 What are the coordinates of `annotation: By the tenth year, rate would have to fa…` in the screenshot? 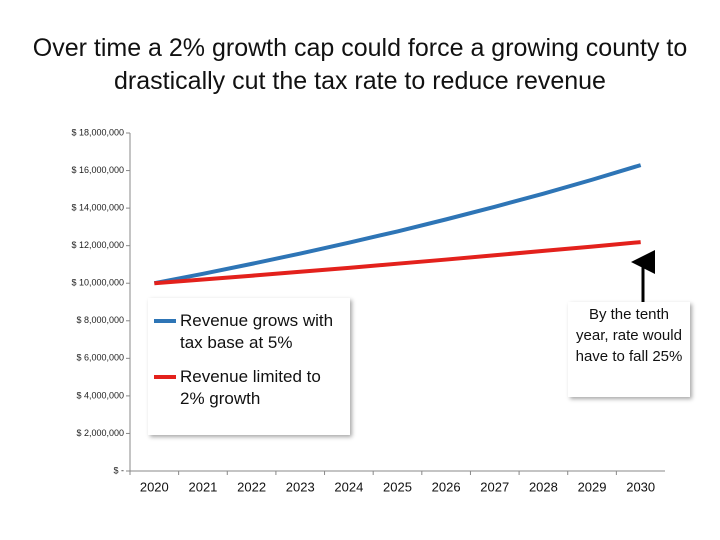 It's located at (629, 349).